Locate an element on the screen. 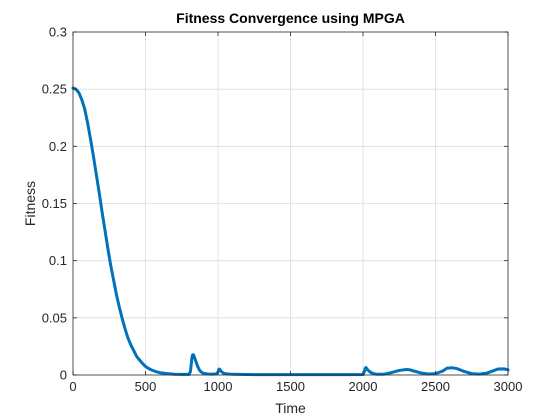 This screenshot has height=420, width=560. x-tick-label: 1000 is located at coordinates (218, 386).